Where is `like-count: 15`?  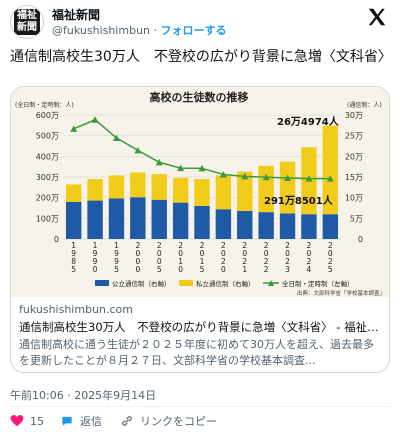
like-count: 15 is located at coordinates (37, 421).